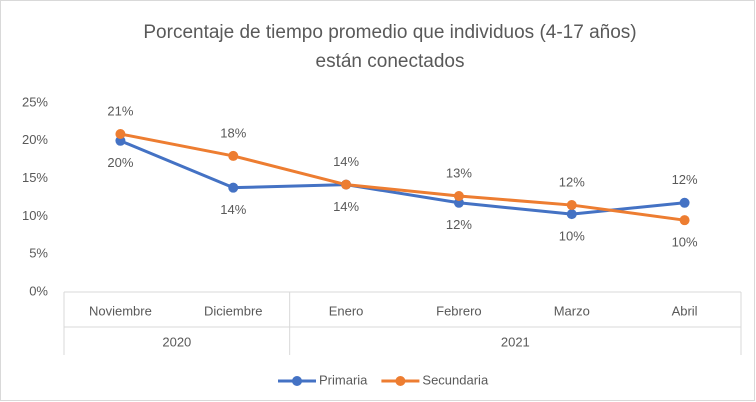 Image resolution: width=756 pixels, height=402 pixels. What do you see at coordinates (459, 310) in the screenshot?
I see `x-tick-label: Febrero` at bounding box center [459, 310].